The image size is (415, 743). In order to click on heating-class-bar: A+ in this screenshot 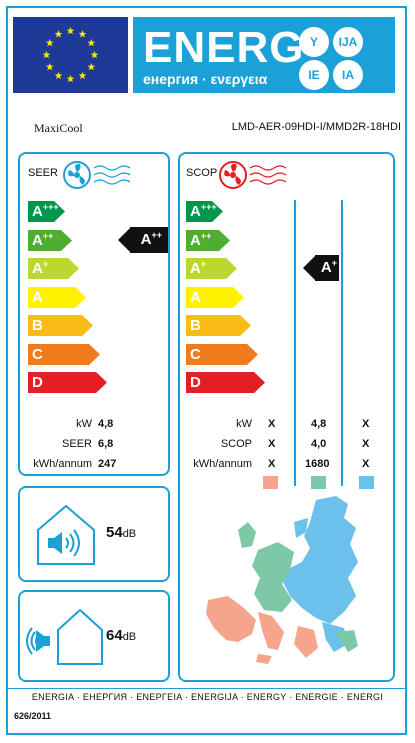, I will do `click(212, 268)`.